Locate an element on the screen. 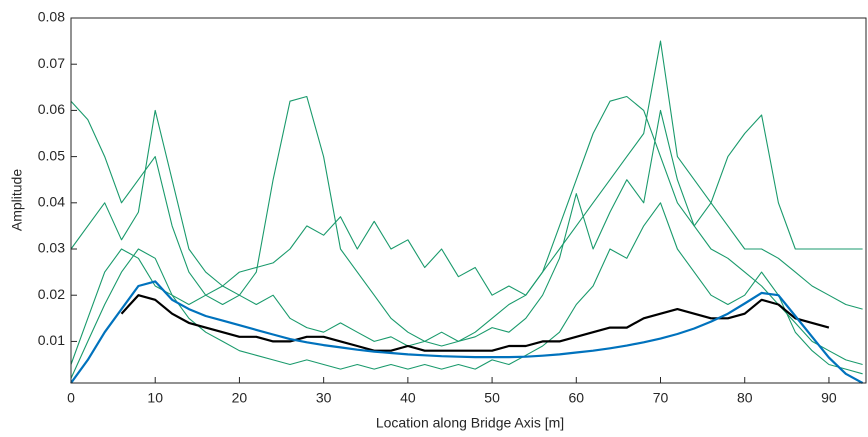 This screenshot has height=437, width=868. x-tick-label: 80 is located at coordinates (745, 398).